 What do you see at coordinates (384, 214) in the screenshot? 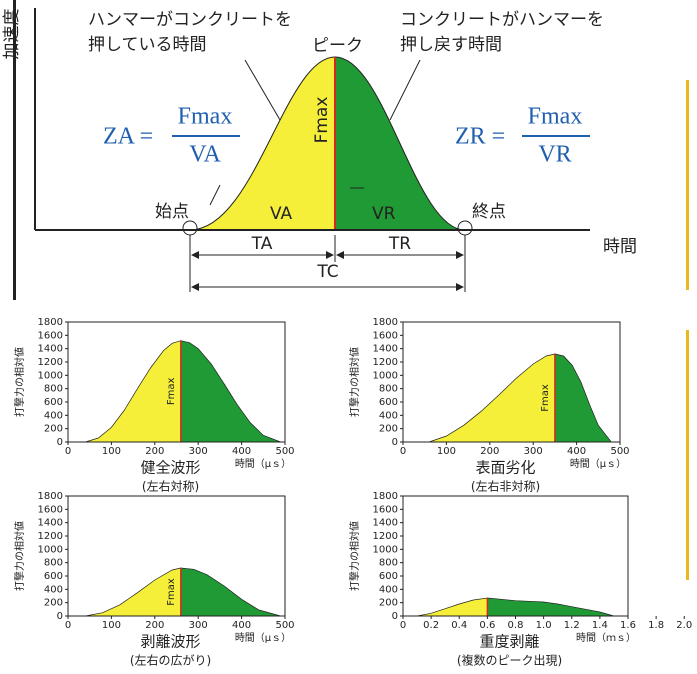
I see `area-label: VR` at bounding box center [384, 214].